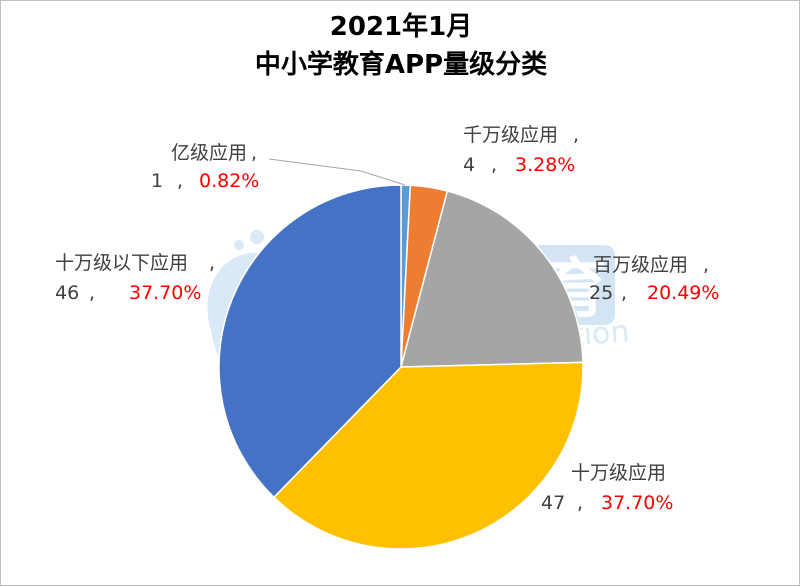 The image size is (800, 587). What do you see at coordinates (229, 181) in the screenshot?
I see `slice-label-percent: 0.82%` at bounding box center [229, 181].